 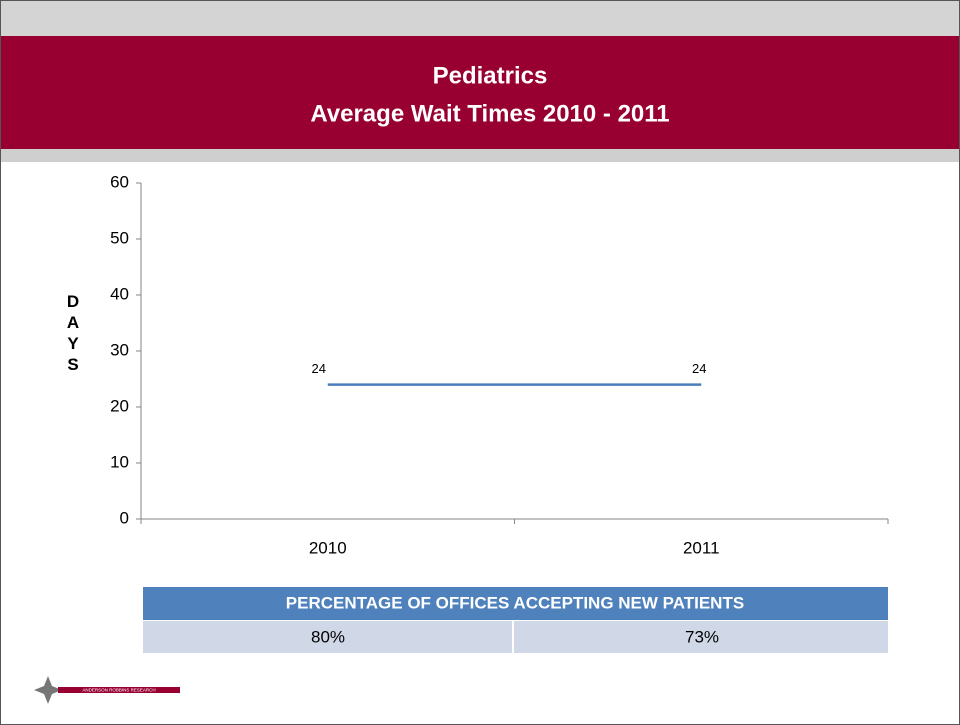 I want to click on table-cell: 73%, so click(x=702, y=636).